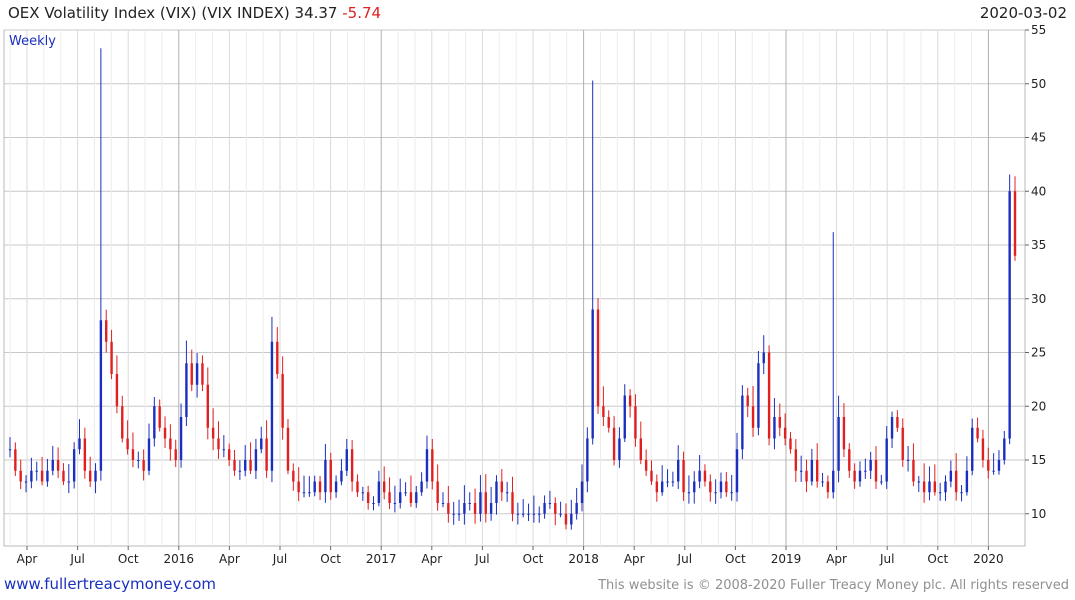 This screenshot has height=600, width=1075. I want to click on chart-title: OEX Volatility Index (VIX) (VIX INDEX), so click(149, 13).